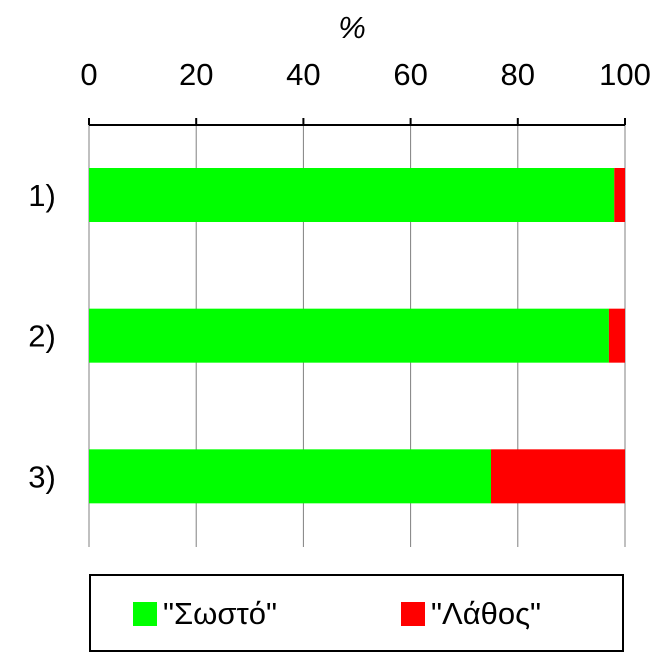 The height and width of the screenshot is (655, 668). What do you see at coordinates (352, 27) in the screenshot?
I see `x-axis-label: %` at bounding box center [352, 27].